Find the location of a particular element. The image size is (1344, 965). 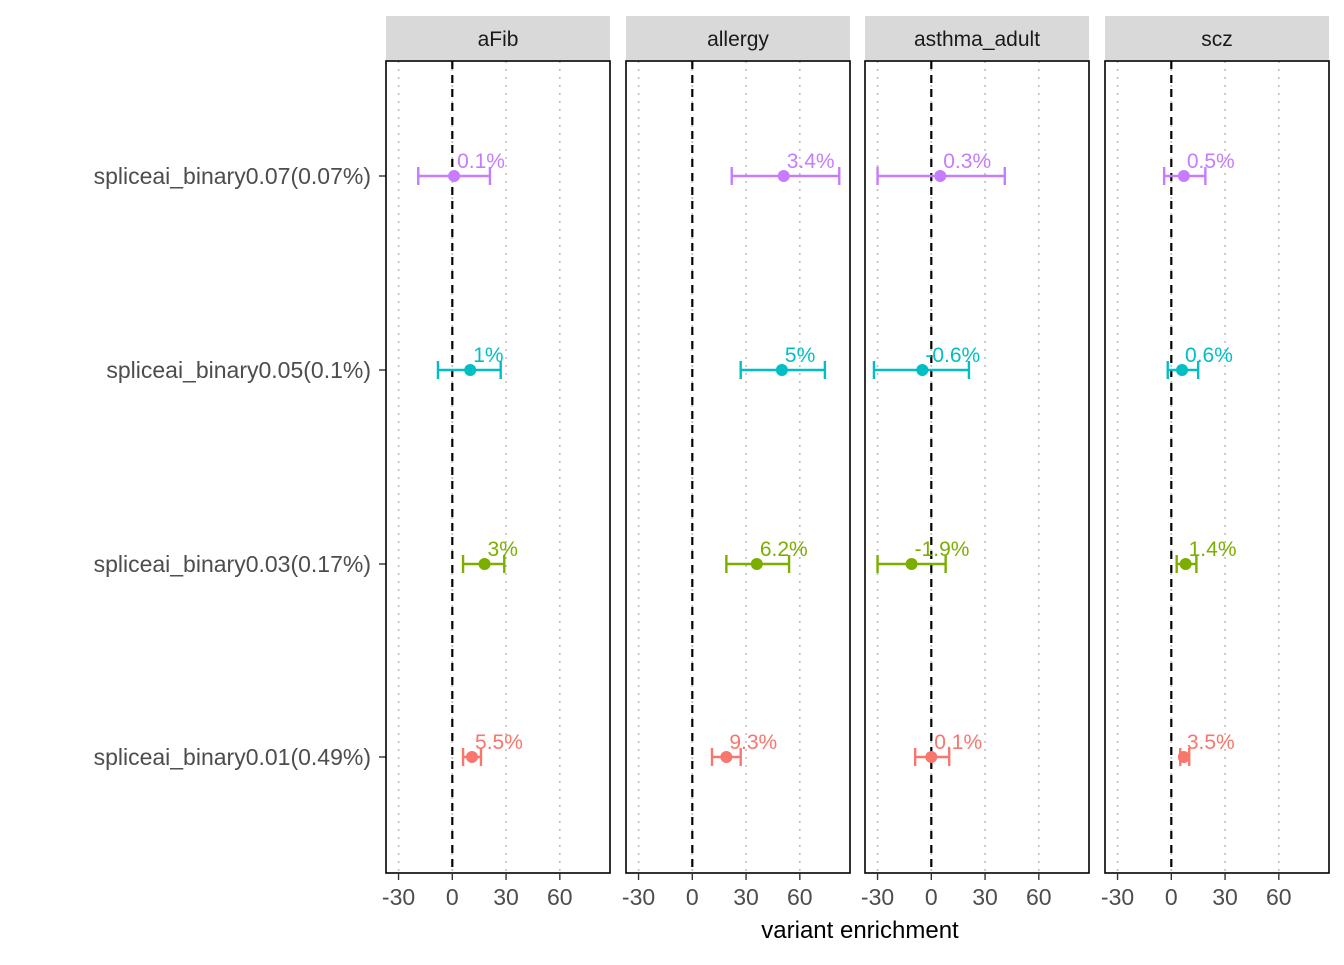

data-label: 1% is located at coordinates (488, 355).